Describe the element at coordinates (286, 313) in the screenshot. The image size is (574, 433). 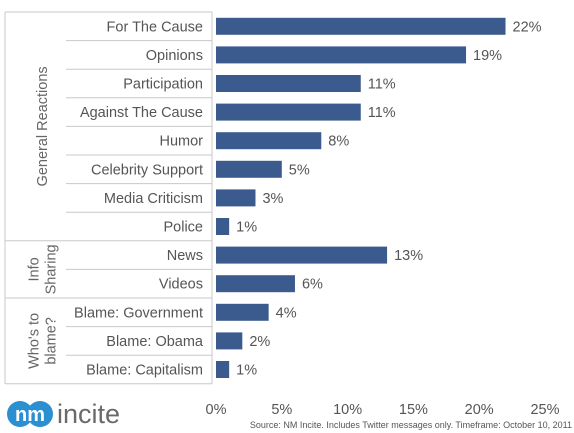
I see `data-label: 4%` at that location.